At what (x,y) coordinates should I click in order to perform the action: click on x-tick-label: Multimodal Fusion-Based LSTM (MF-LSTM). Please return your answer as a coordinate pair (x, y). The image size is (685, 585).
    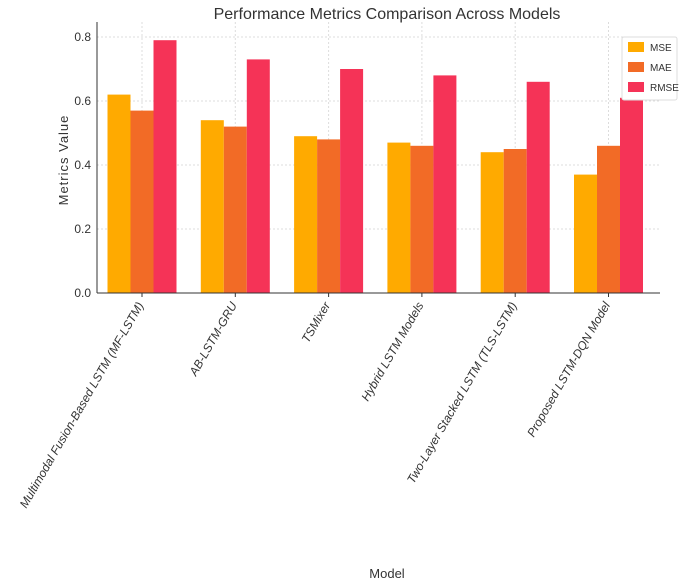
    Looking at the image, I should click on (82, 405).